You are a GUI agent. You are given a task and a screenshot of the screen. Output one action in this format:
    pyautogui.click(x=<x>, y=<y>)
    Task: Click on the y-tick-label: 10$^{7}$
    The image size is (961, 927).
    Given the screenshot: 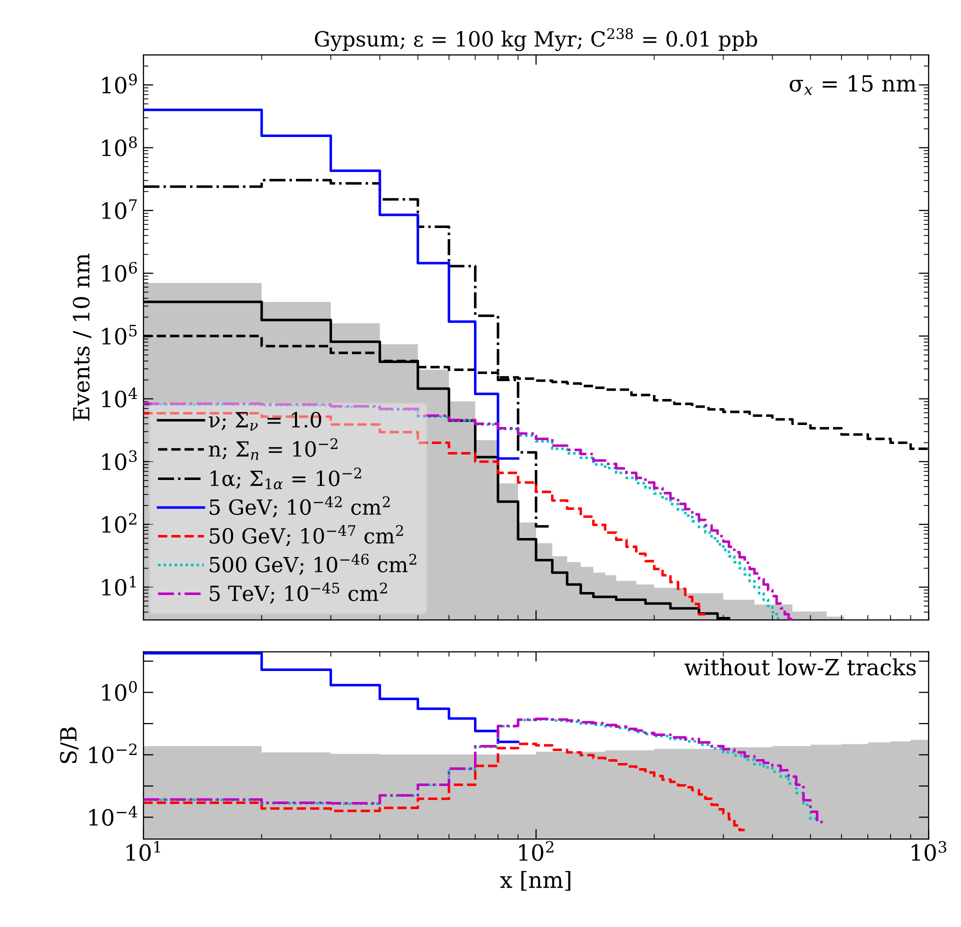 What is the action you would take?
    pyautogui.click(x=119, y=209)
    